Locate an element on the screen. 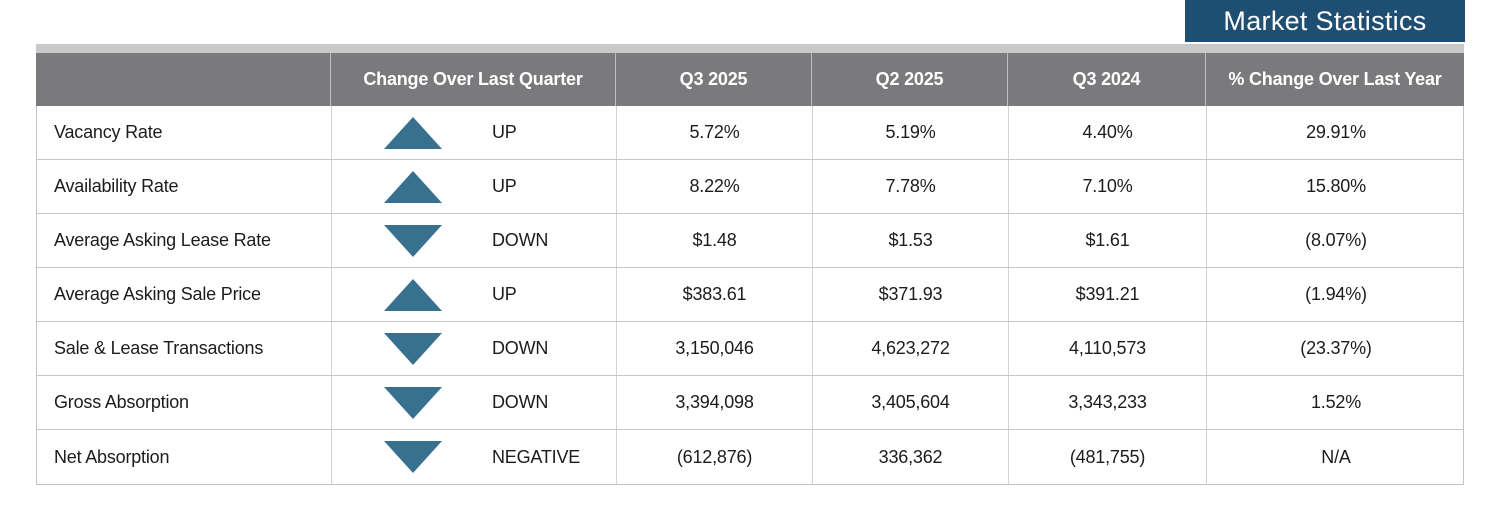  row-label: Vacancy Rate is located at coordinates (108, 132).